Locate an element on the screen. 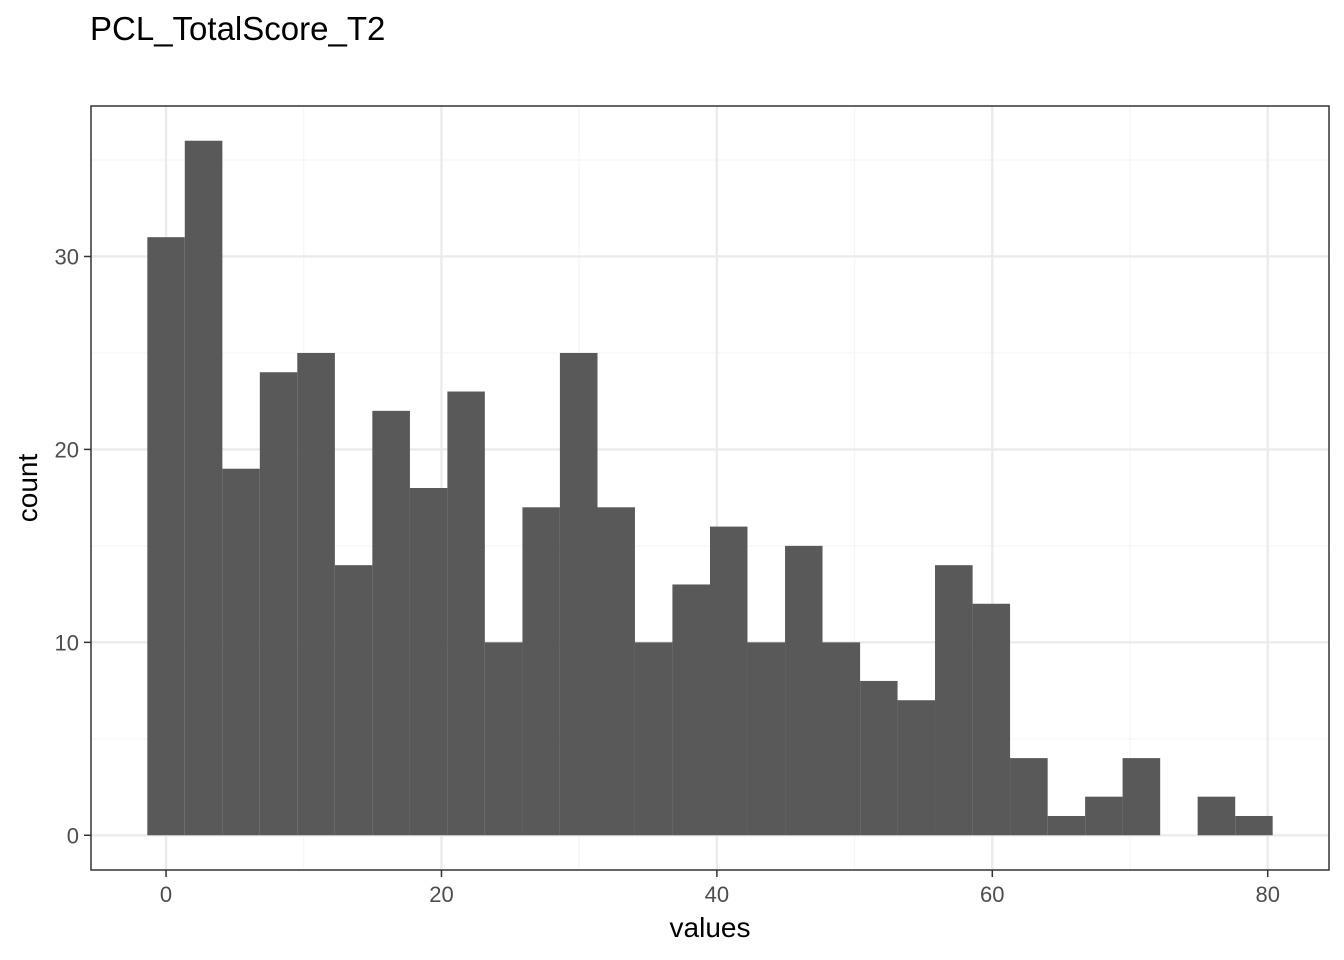  y-tick-label: 10 is located at coordinates (67, 642).